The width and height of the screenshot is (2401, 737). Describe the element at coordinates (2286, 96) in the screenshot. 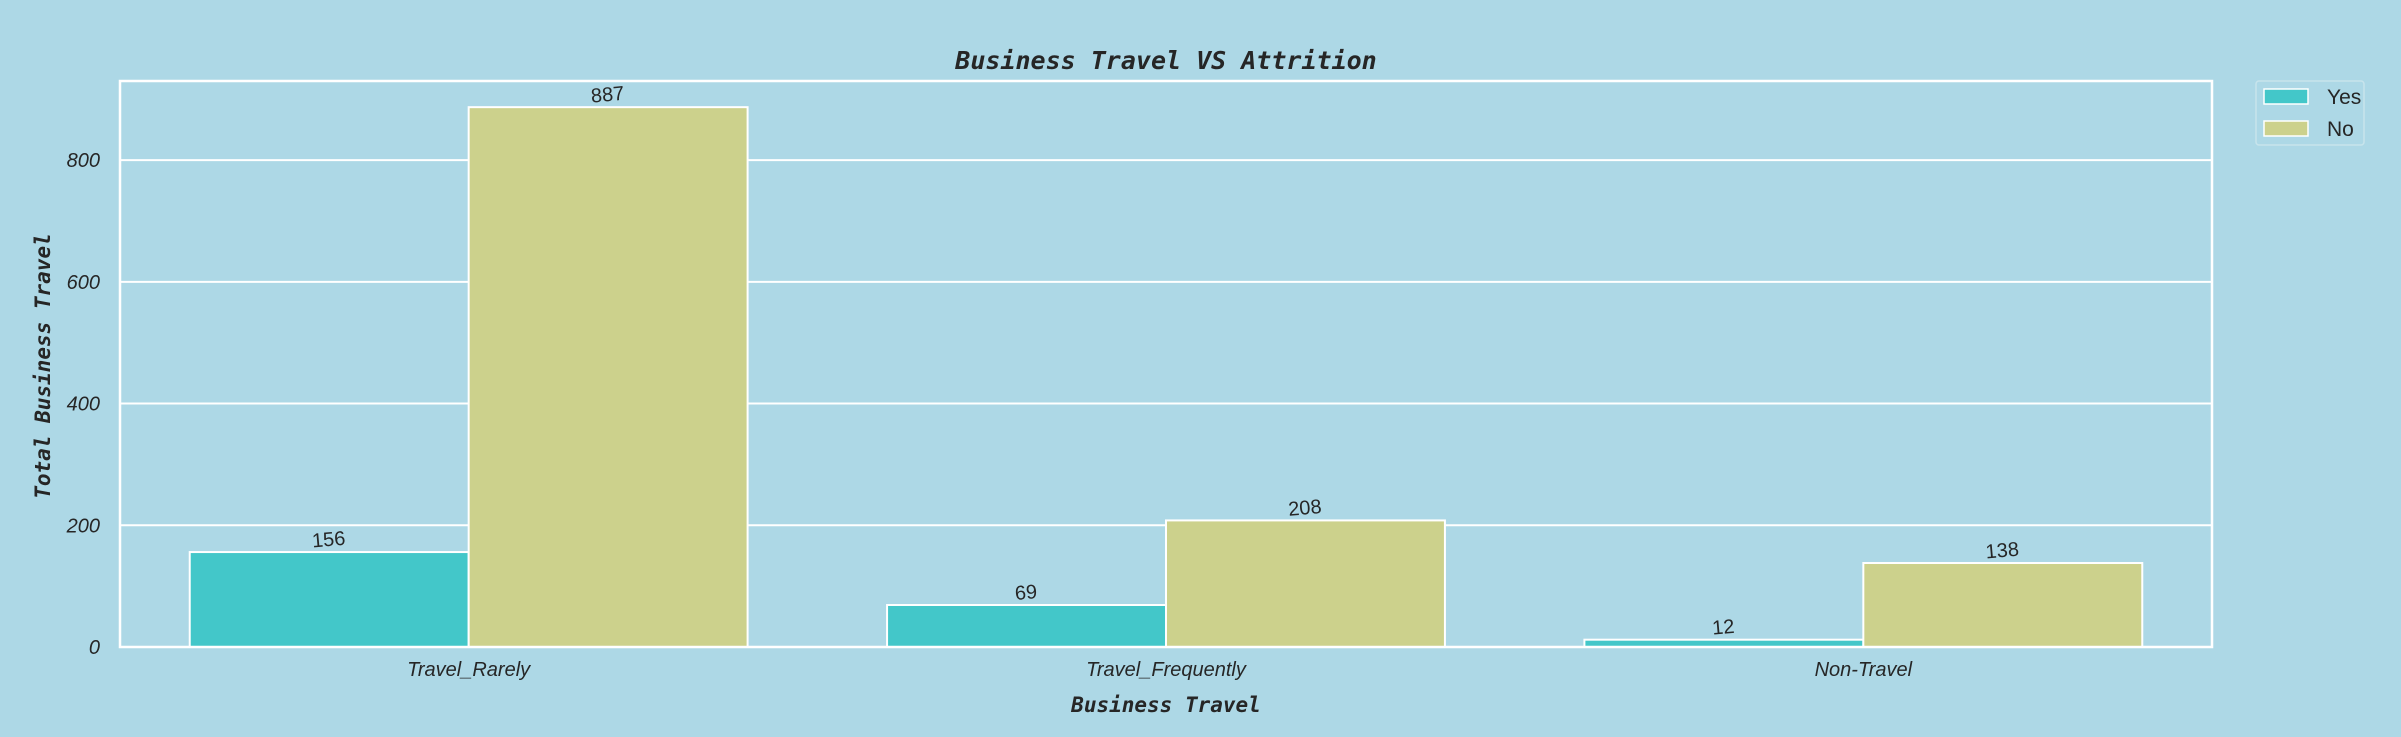

I see `legend-swatch-yes` at that location.